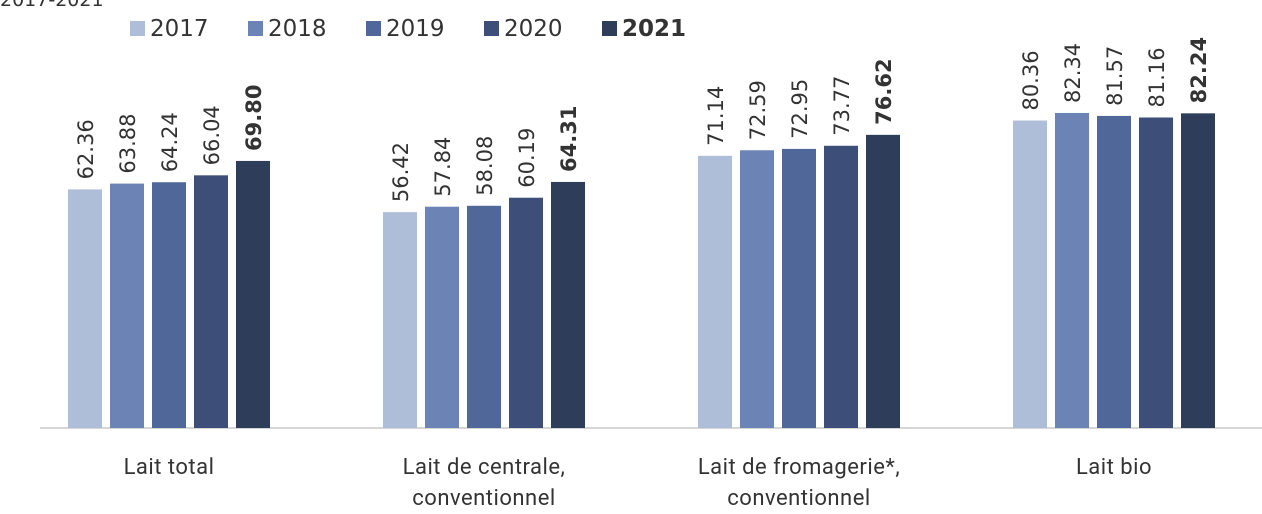 Image resolution: width=1262 pixels, height=514 pixels. I want to click on data-label: 72.95, so click(800, 109).